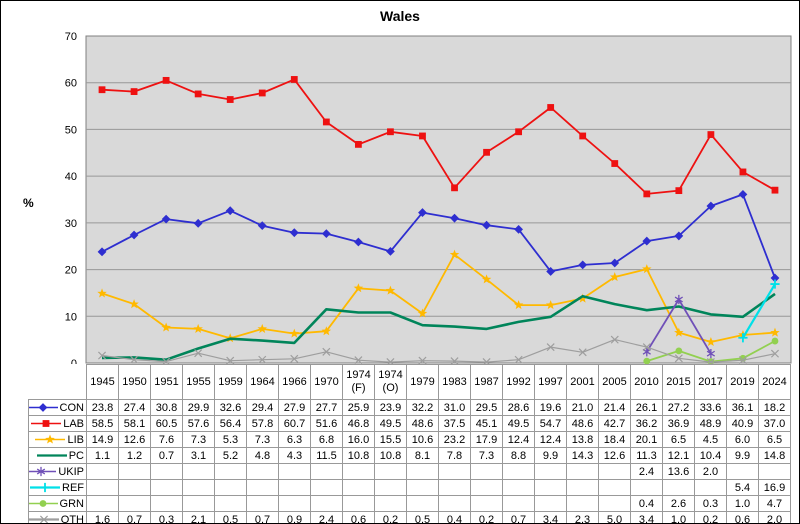 This screenshot has width=800, height=524. What do you see at coordinates (45, 487) in the screenshot?
I see `REF-legend-marker-icon` at bounding box center [45, 487].